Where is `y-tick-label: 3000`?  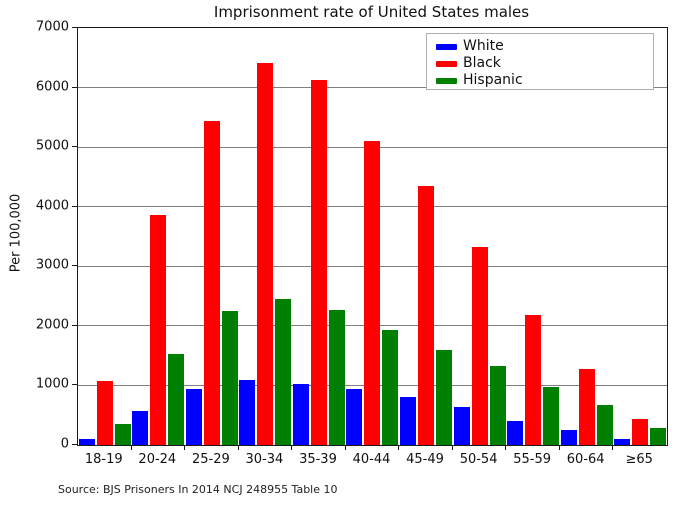
y-tick-label: 3000 is located at coordinates (52, 265).